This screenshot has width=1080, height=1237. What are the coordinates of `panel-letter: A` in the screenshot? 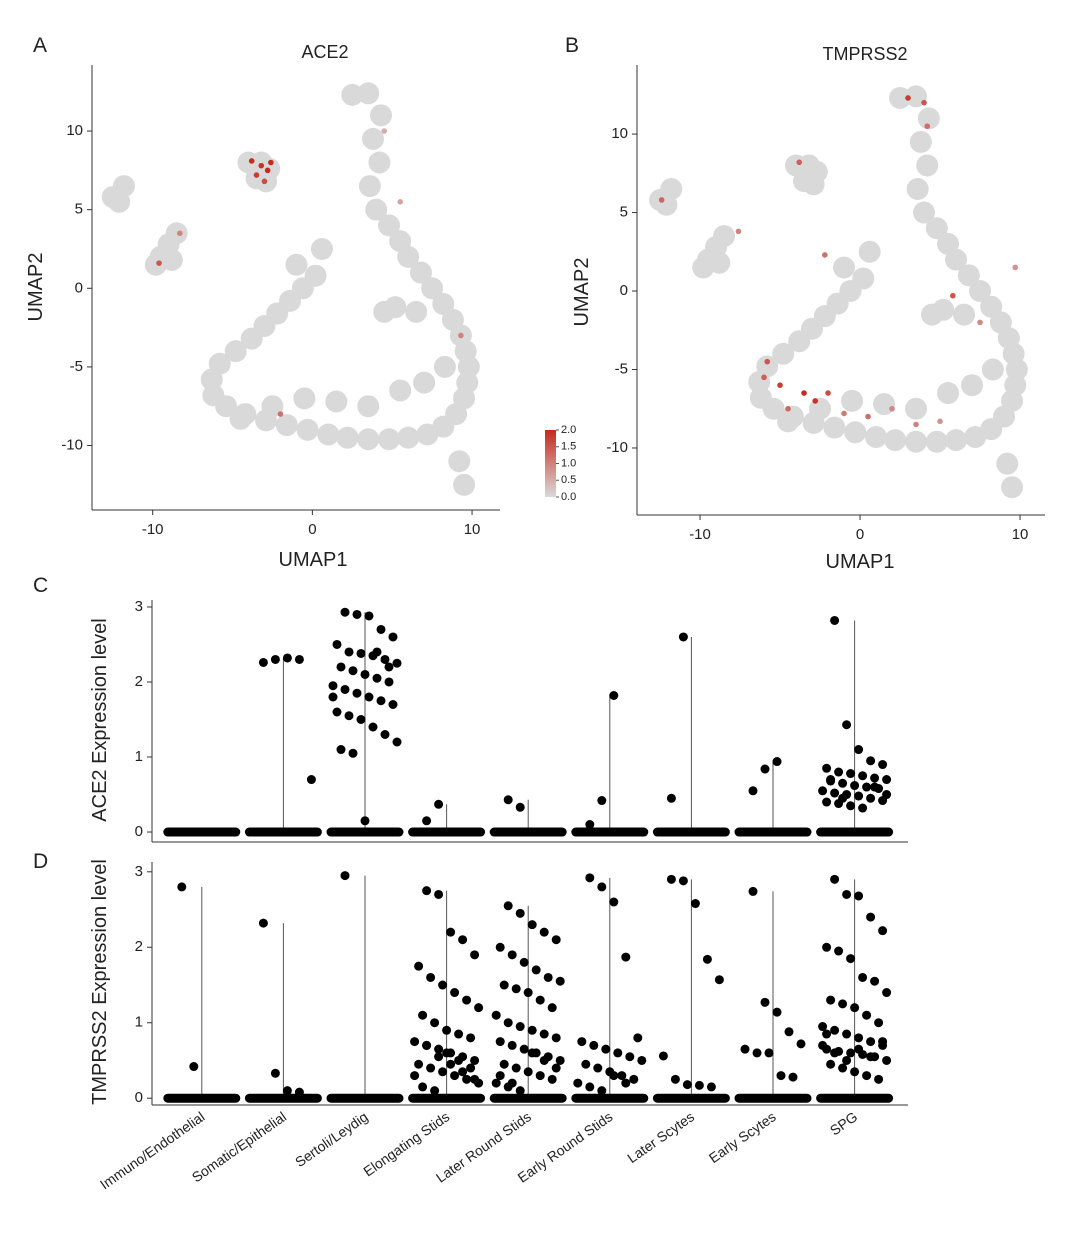 It's located at (40, 45).